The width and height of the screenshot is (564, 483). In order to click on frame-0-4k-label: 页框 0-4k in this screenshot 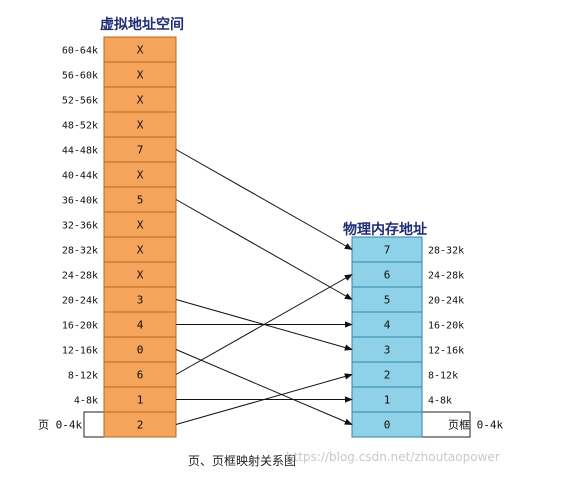, I will do `click(475, 425)`.